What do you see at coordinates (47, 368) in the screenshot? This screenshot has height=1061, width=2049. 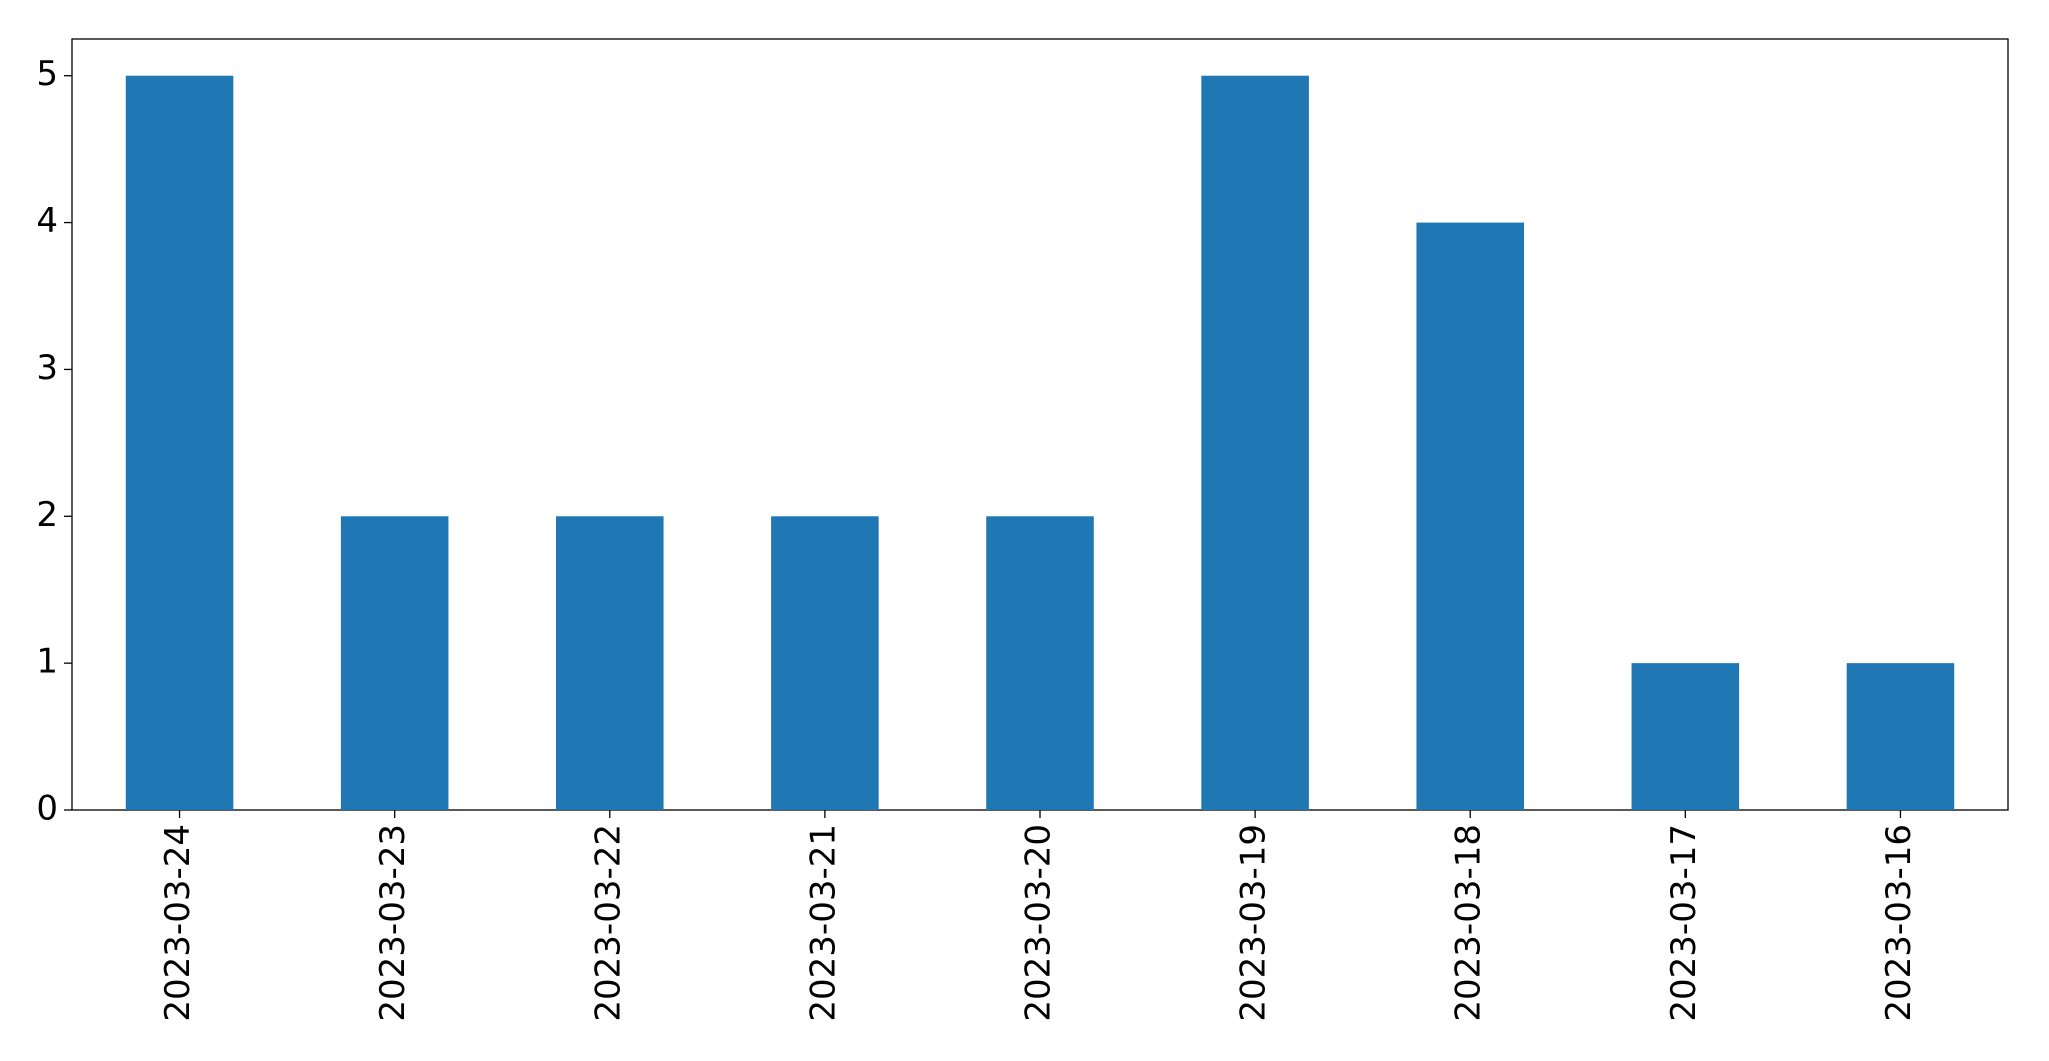 I see `y-tick-label: 3` at bounding box center [47, 368].